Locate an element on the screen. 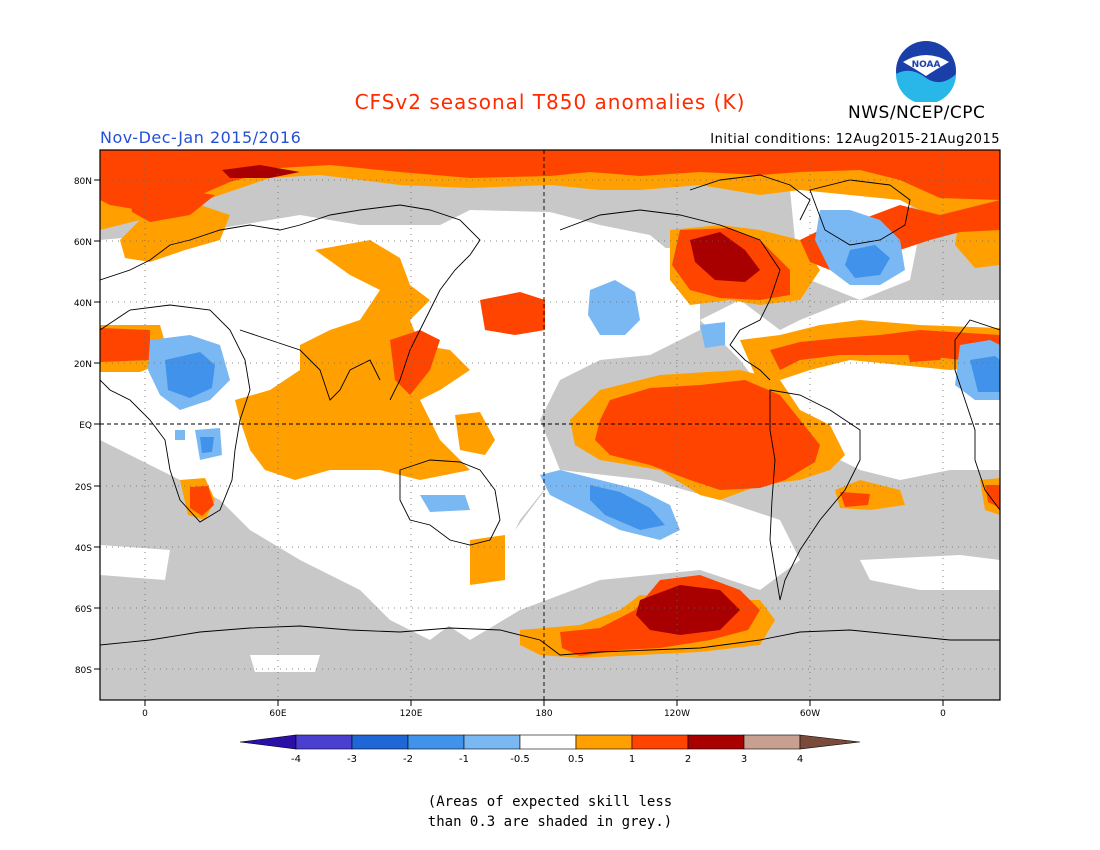 This screenshot has height=850, width=1100. noaa-logo-icon: NOAA is located at coordinates (926, 71).